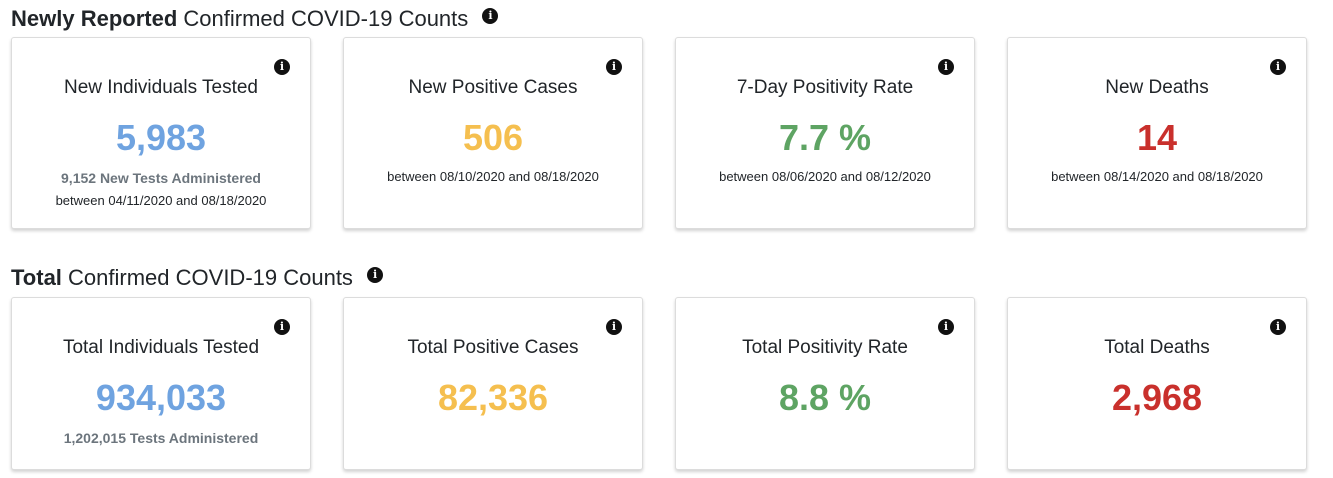 The image size is (1333, 478). Describe the element at coordinates (493, 347) in the screenshot. I see `card-title: Total Positive Cases` at that location.